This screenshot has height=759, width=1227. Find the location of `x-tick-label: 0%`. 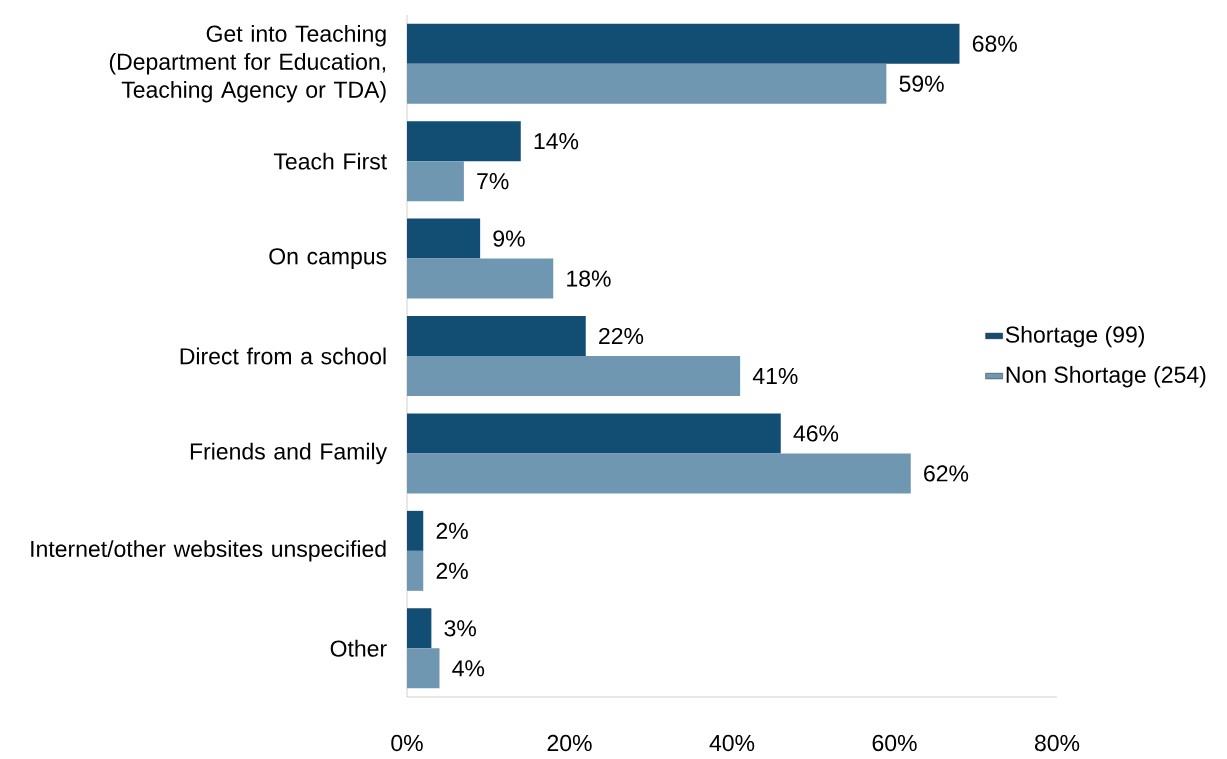

x-tick-label: 0% is located at coordinates (407, 743).